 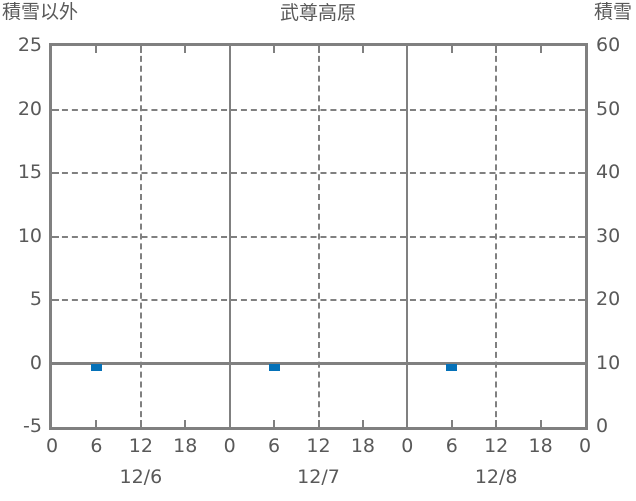 I want to click on y-axis-label-right: 50, so click(x=608, y=108).